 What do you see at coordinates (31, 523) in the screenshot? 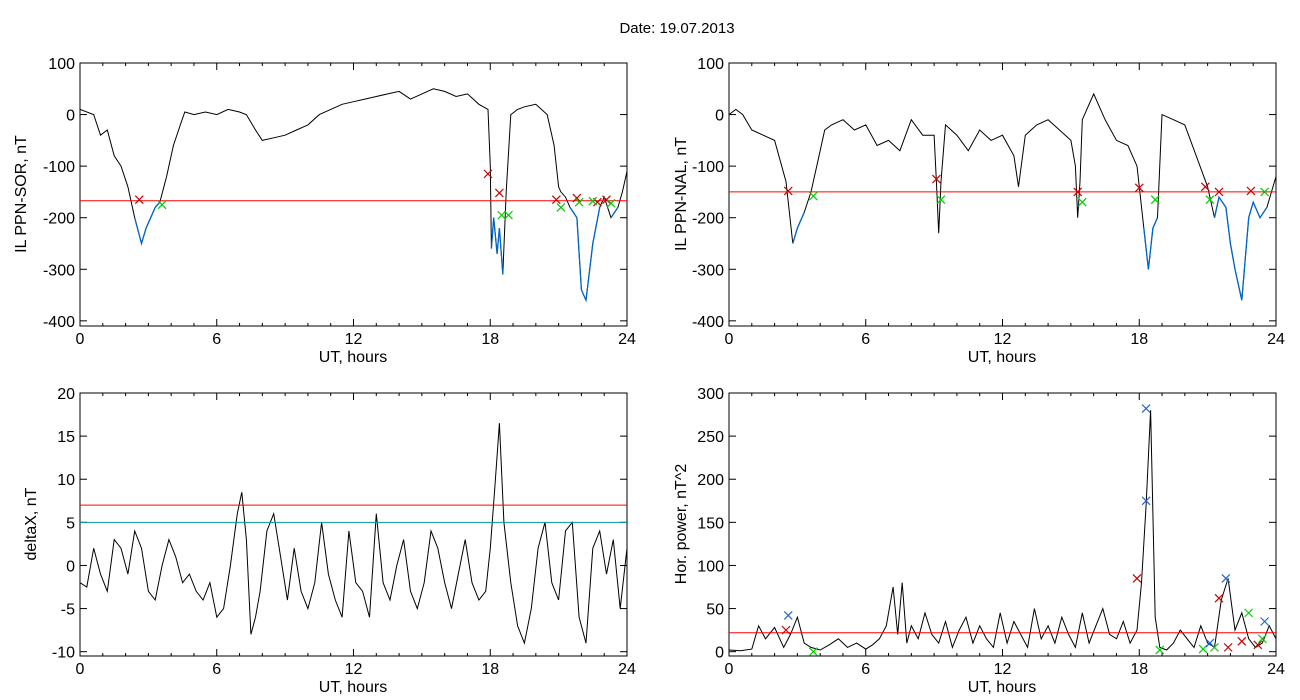
I see `y-axis-label: deltaX, nT` at bounding box center [31, 523].